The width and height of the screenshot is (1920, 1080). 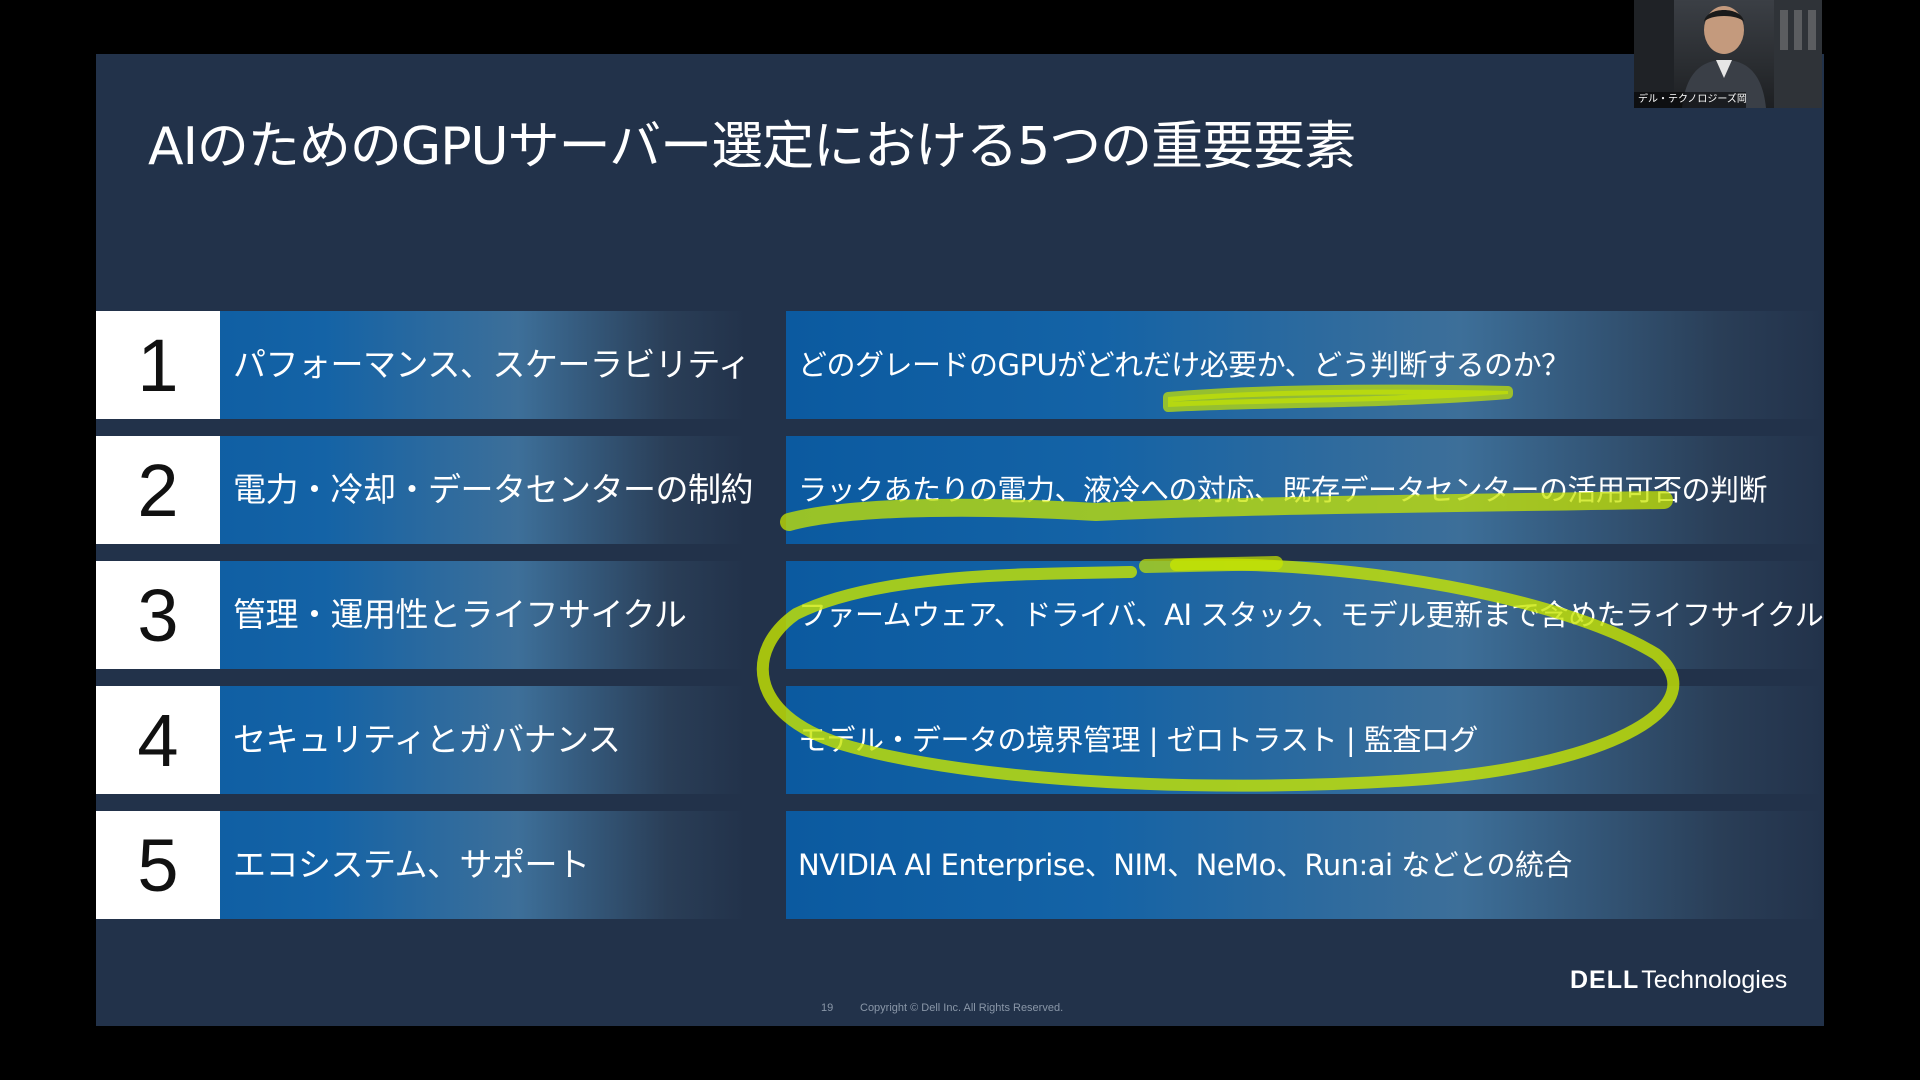 I want to click on factor-number-2: 2, so click(x=158, y=490).